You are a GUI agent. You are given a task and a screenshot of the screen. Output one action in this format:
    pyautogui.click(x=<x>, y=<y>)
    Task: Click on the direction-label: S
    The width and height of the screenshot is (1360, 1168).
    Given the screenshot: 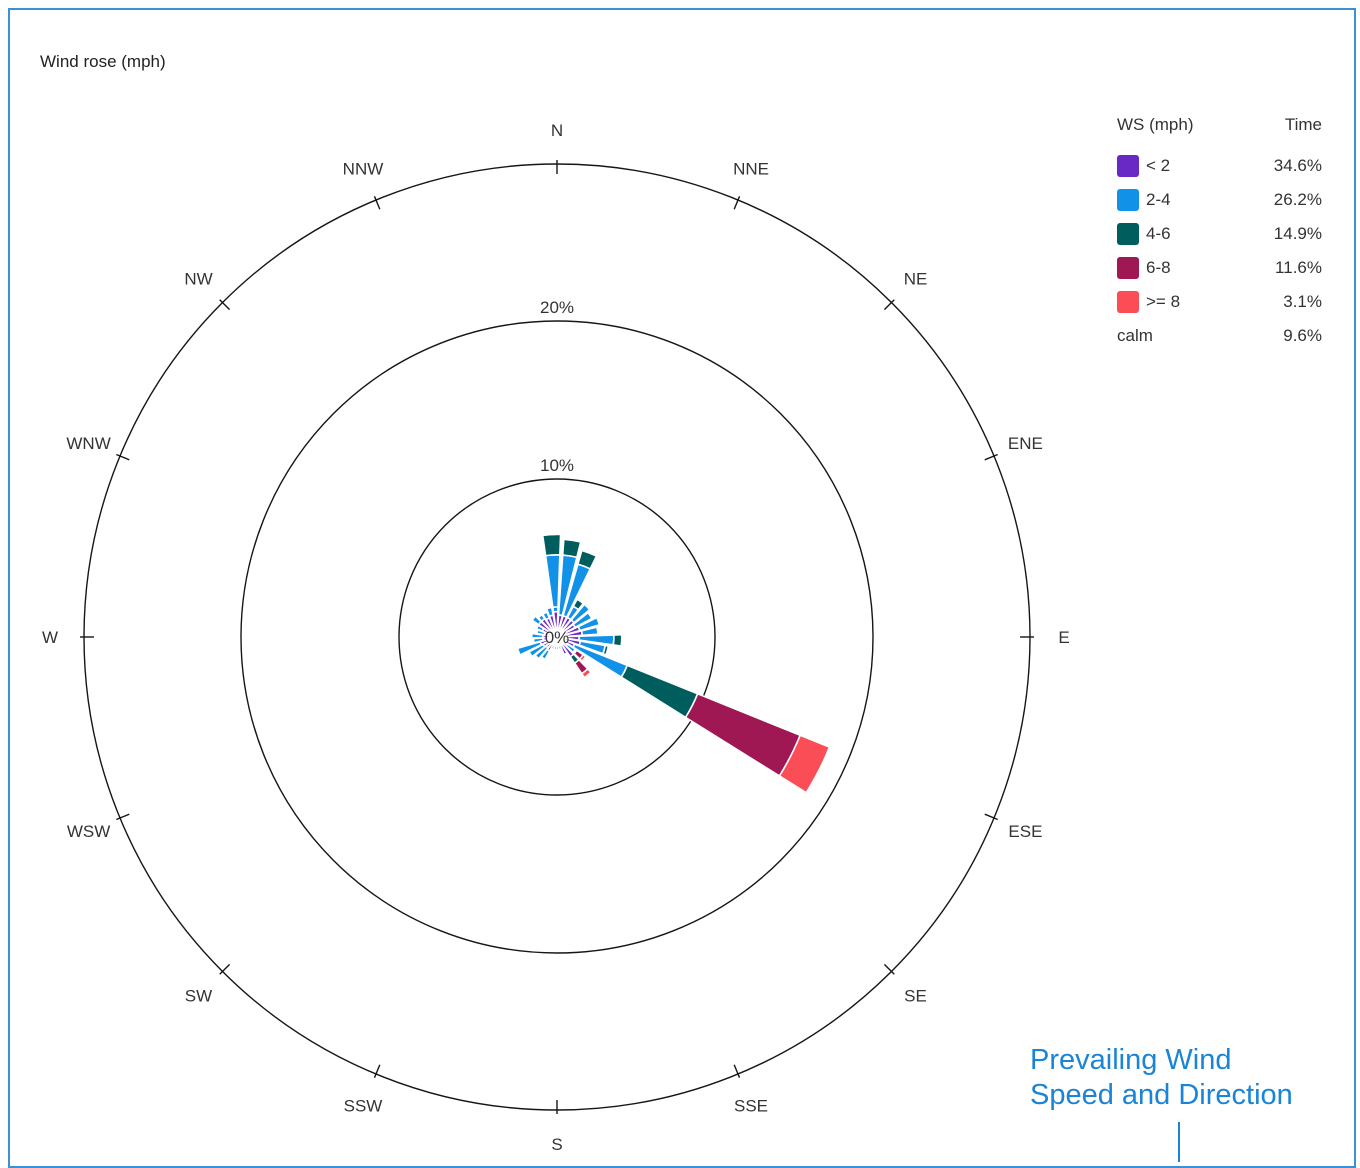 What is the action you would take?
    pyautogui.click(x=556, y=1144)
    